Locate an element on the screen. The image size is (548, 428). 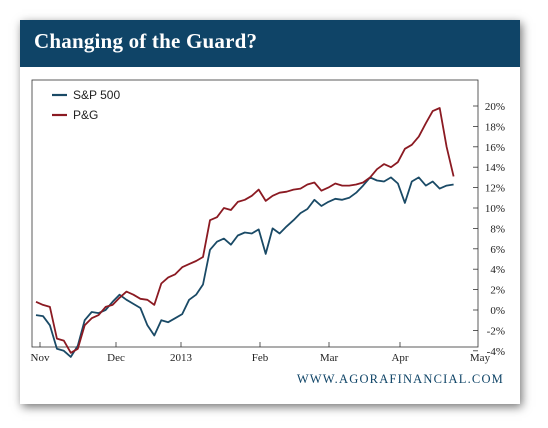
legend-label: P&G is located at coordinates (85, 115).